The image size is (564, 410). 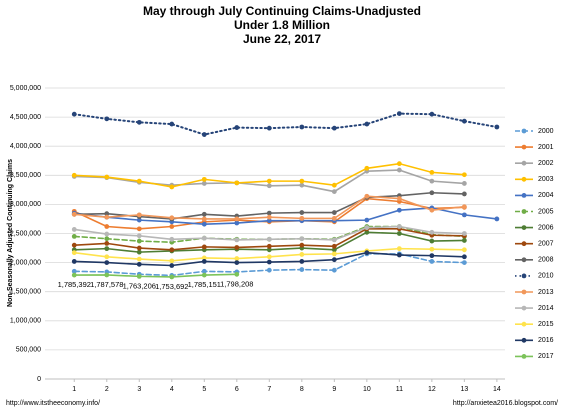 I want to click on y-tick-label: 0, so click(x=39, y=379).